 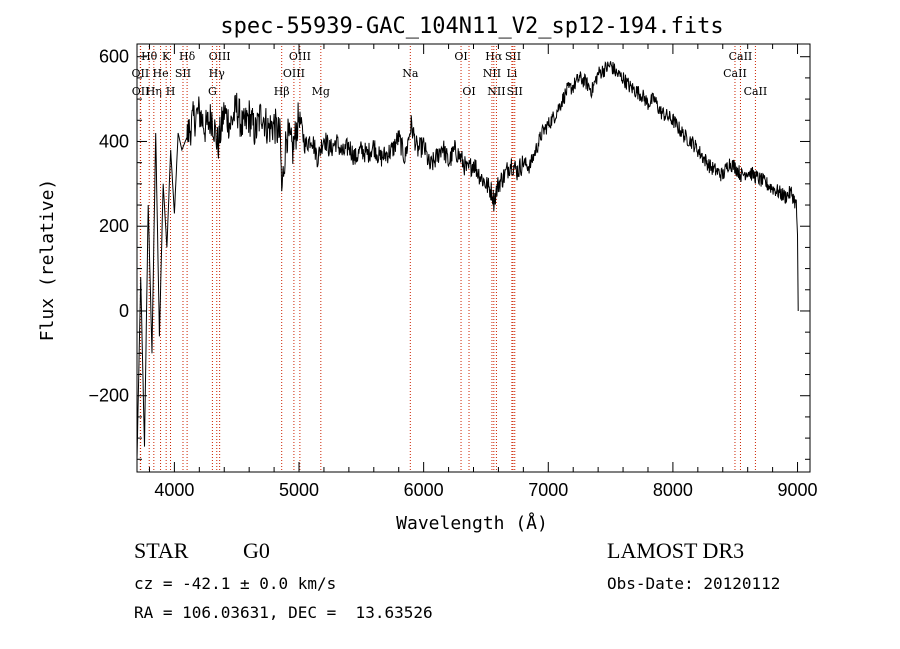 What do you see at coordinates (235, 583) in the screenshot?
I see `redshift-velocity: cz = -42.1 ± 0.0 km/s` at bounding box center [235, 583].